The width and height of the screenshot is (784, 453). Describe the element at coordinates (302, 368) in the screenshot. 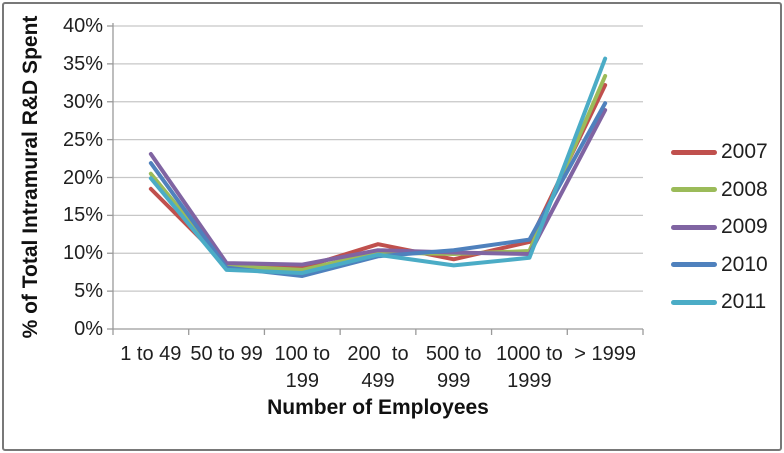

I see `x-category-label: 100 to 199` at that location.